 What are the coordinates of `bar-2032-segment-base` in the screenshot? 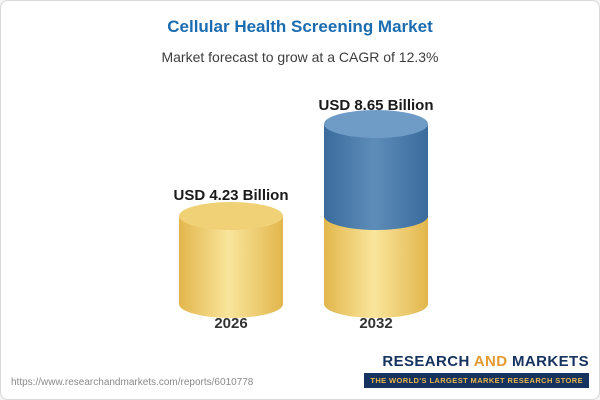 It's located at (376, 267).